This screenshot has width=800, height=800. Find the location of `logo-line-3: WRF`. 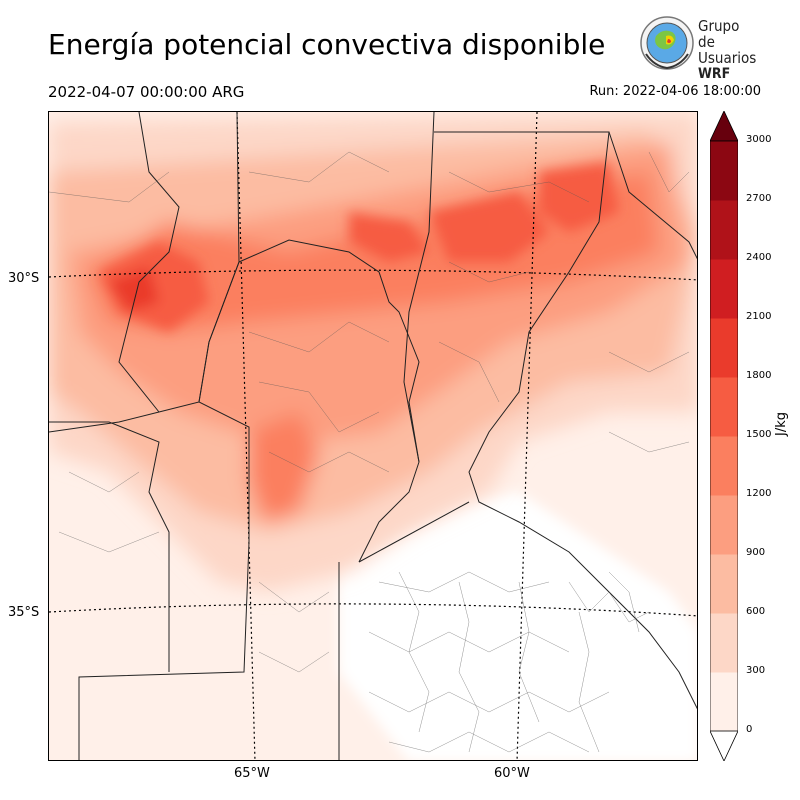

logo-line-3: WRF is located at coordinates (714, 74).